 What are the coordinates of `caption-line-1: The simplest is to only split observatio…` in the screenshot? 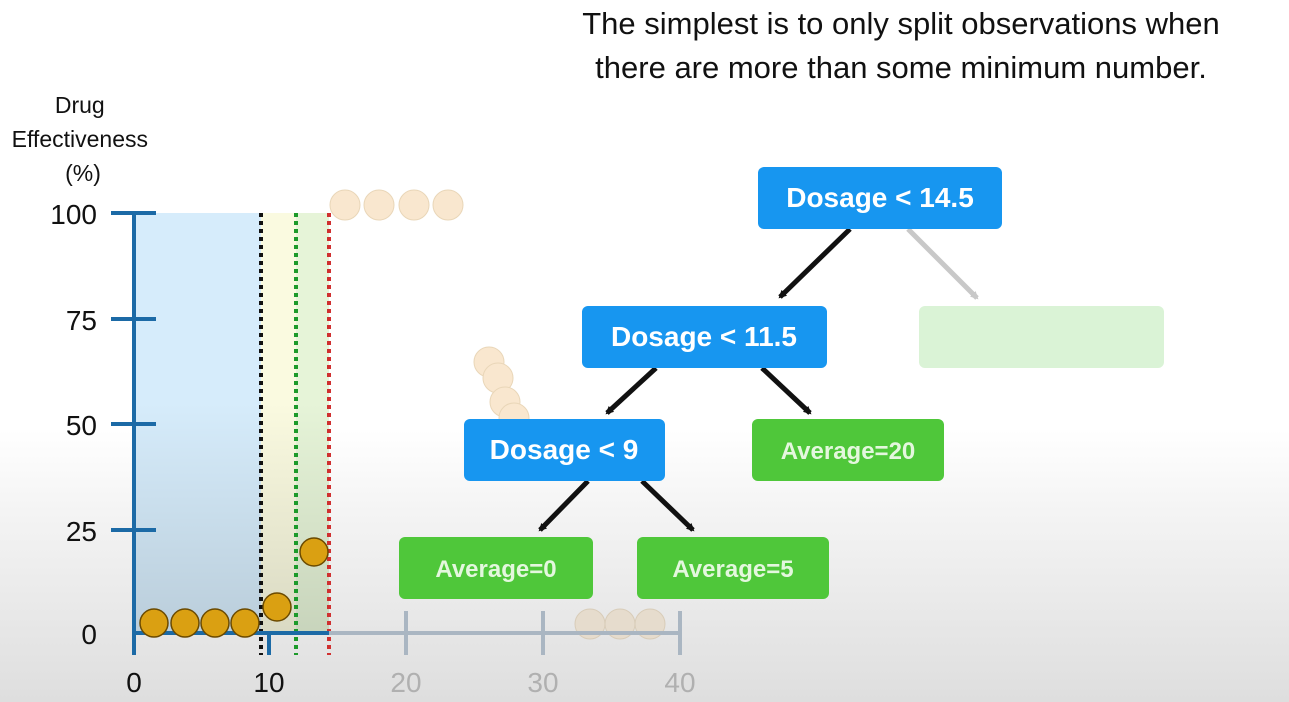 It's located at (901, 23).